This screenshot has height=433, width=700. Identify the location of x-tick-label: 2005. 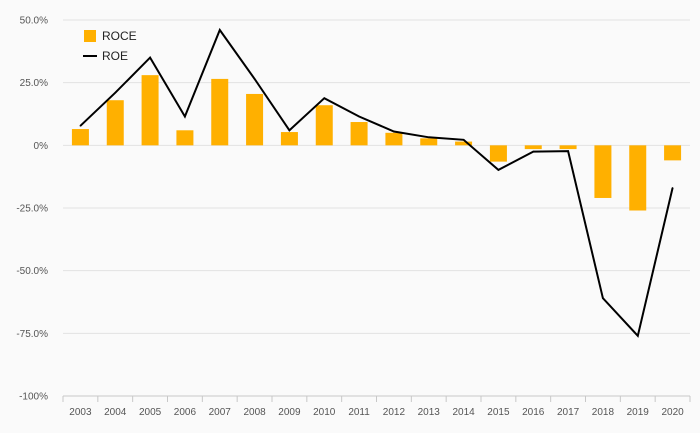
(150, 412).